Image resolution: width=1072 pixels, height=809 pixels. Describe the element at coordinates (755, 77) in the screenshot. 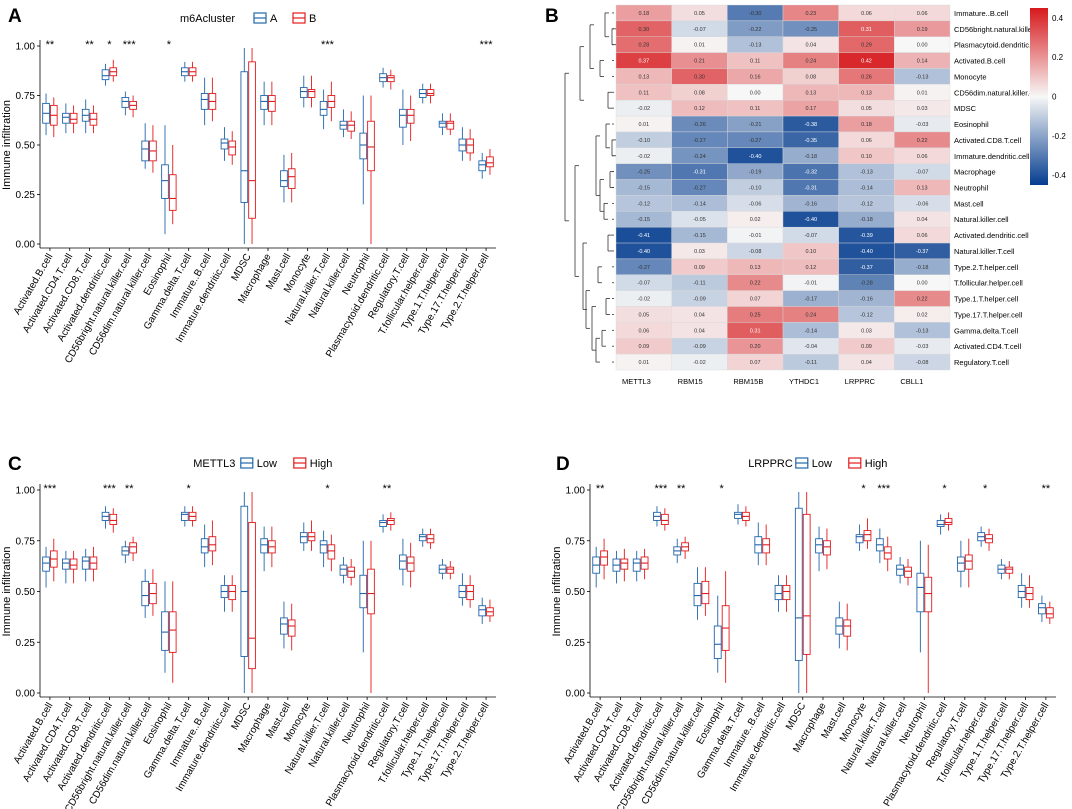

I see `heatmap-cell-value: 0.16` at that location.